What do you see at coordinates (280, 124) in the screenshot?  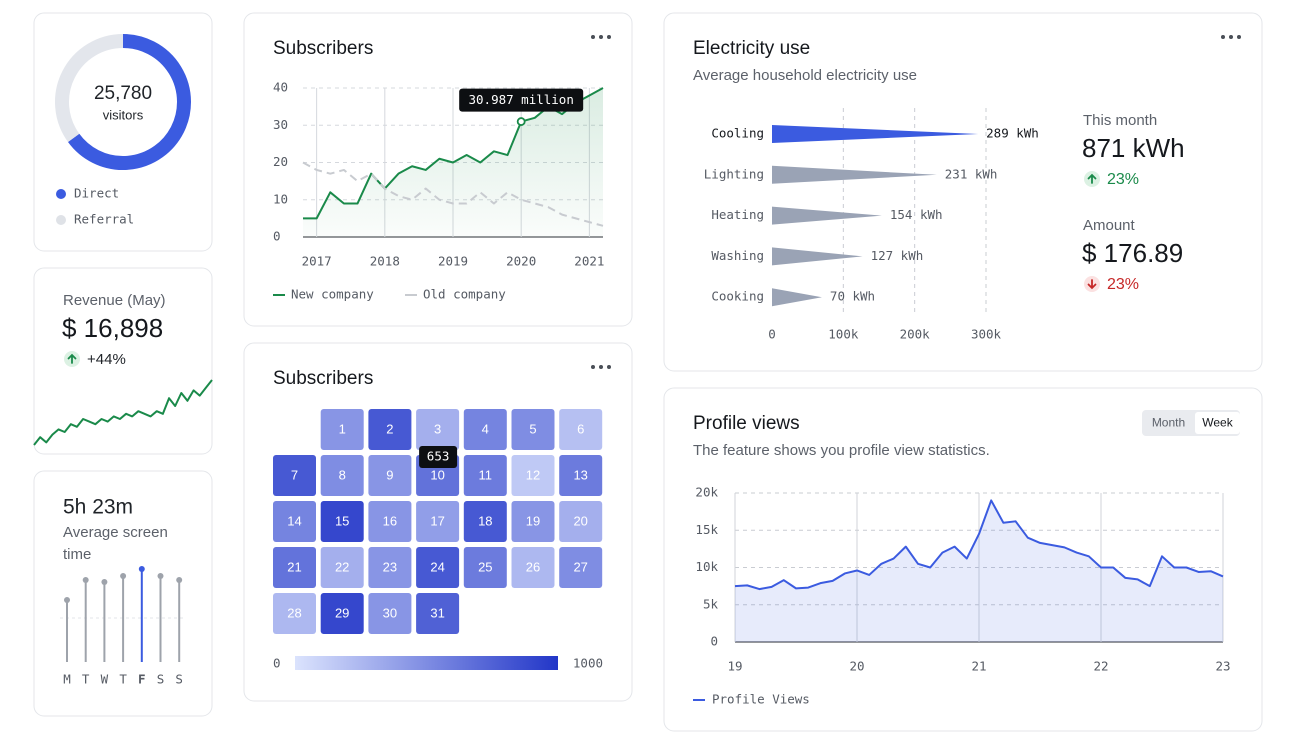 I see `y-tick-label: 30` at bounding box center [280, 124].